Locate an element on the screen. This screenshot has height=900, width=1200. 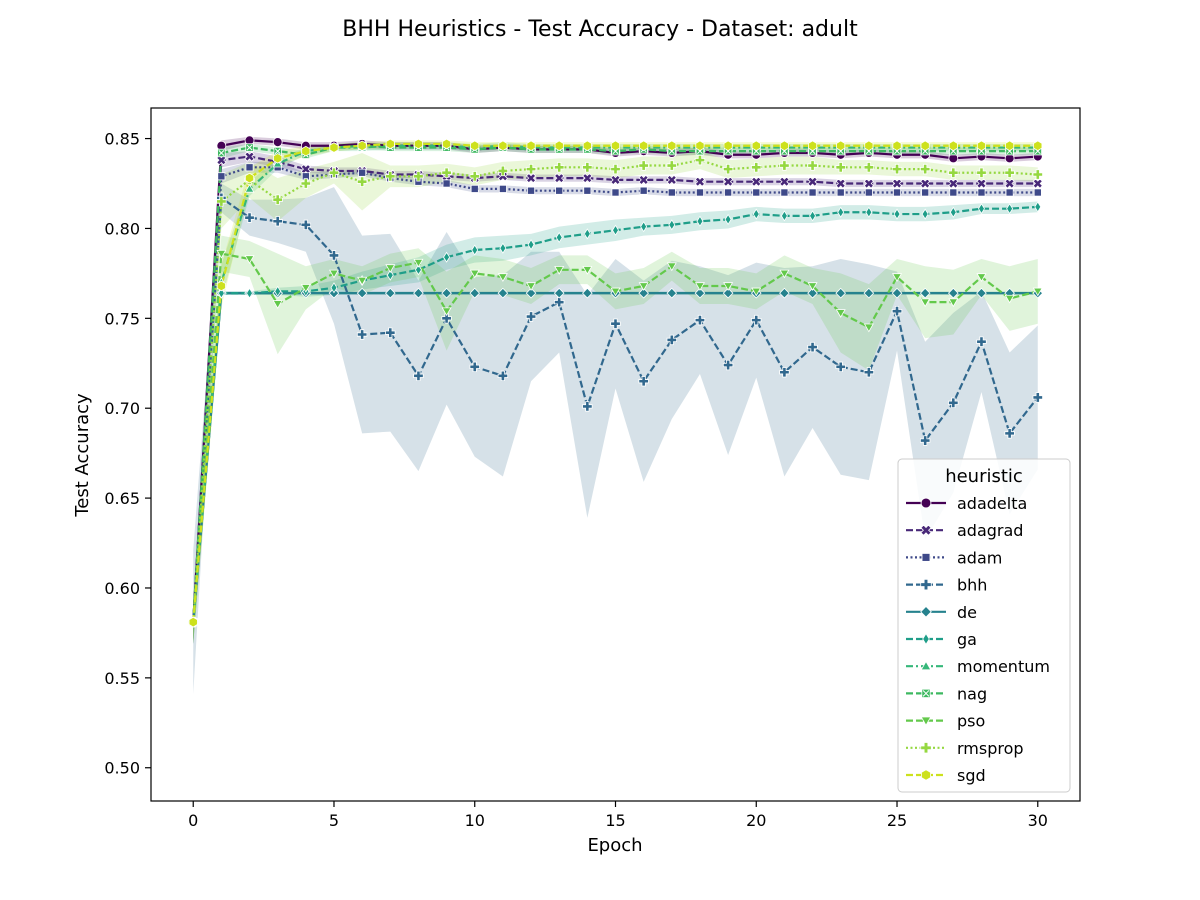
legend-item-rmsprop: rmsprop is located at coordinates (965, 748).